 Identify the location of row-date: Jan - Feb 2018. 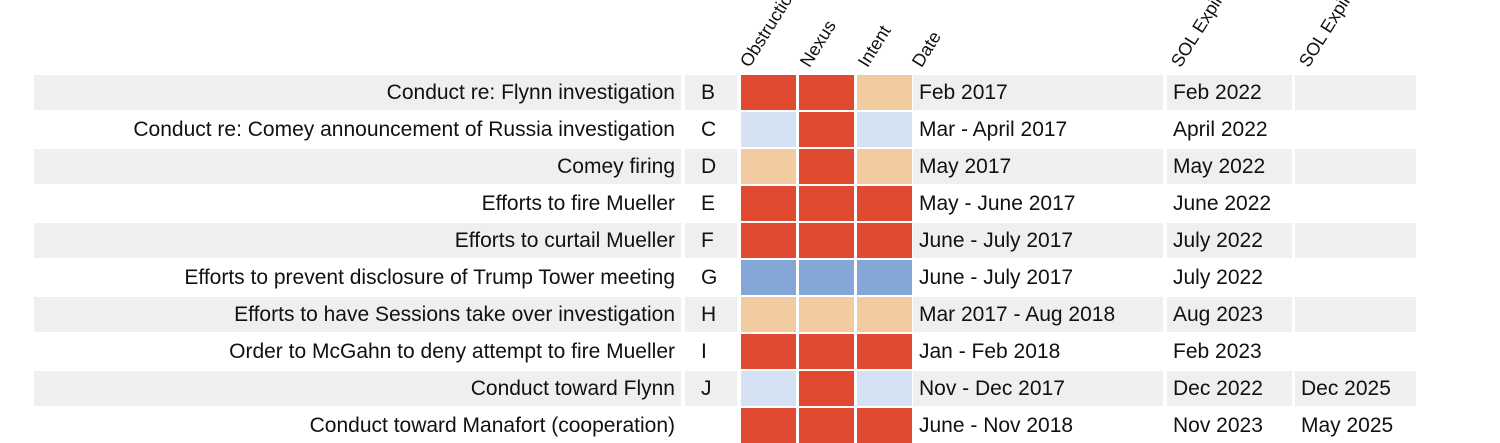
(990, 351).